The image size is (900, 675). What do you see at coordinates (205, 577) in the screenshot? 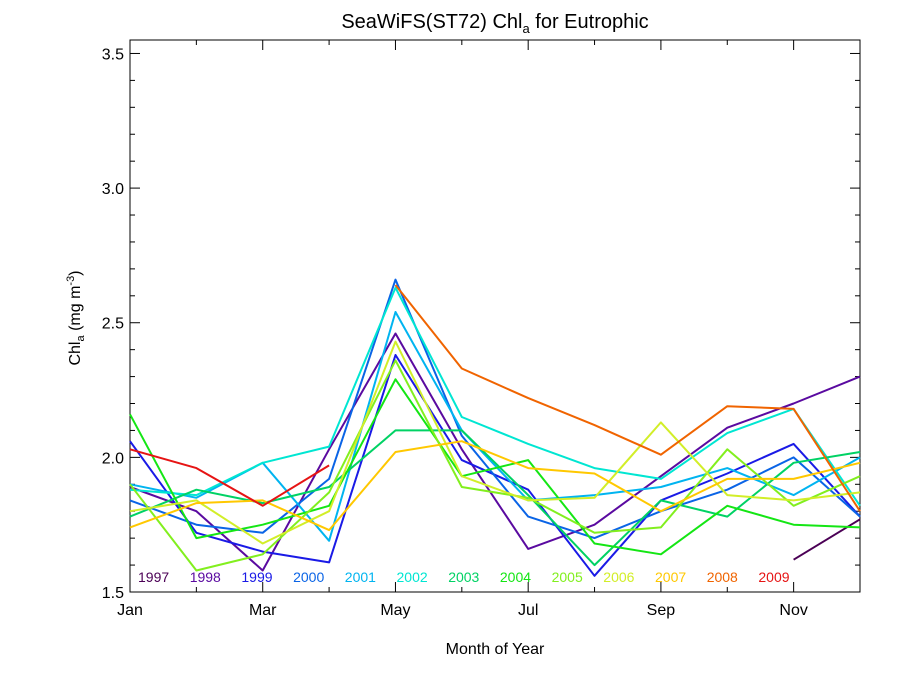
I see `legend-label-1998: 1998` at bounding box center [205, 577].